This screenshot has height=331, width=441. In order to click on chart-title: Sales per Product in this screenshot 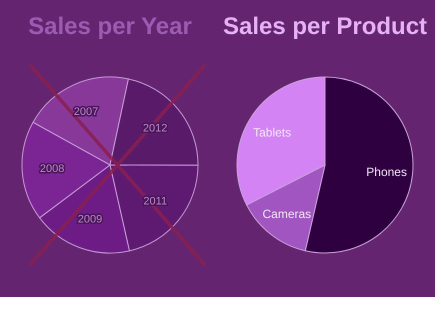, I will do `click(325, 26)`.